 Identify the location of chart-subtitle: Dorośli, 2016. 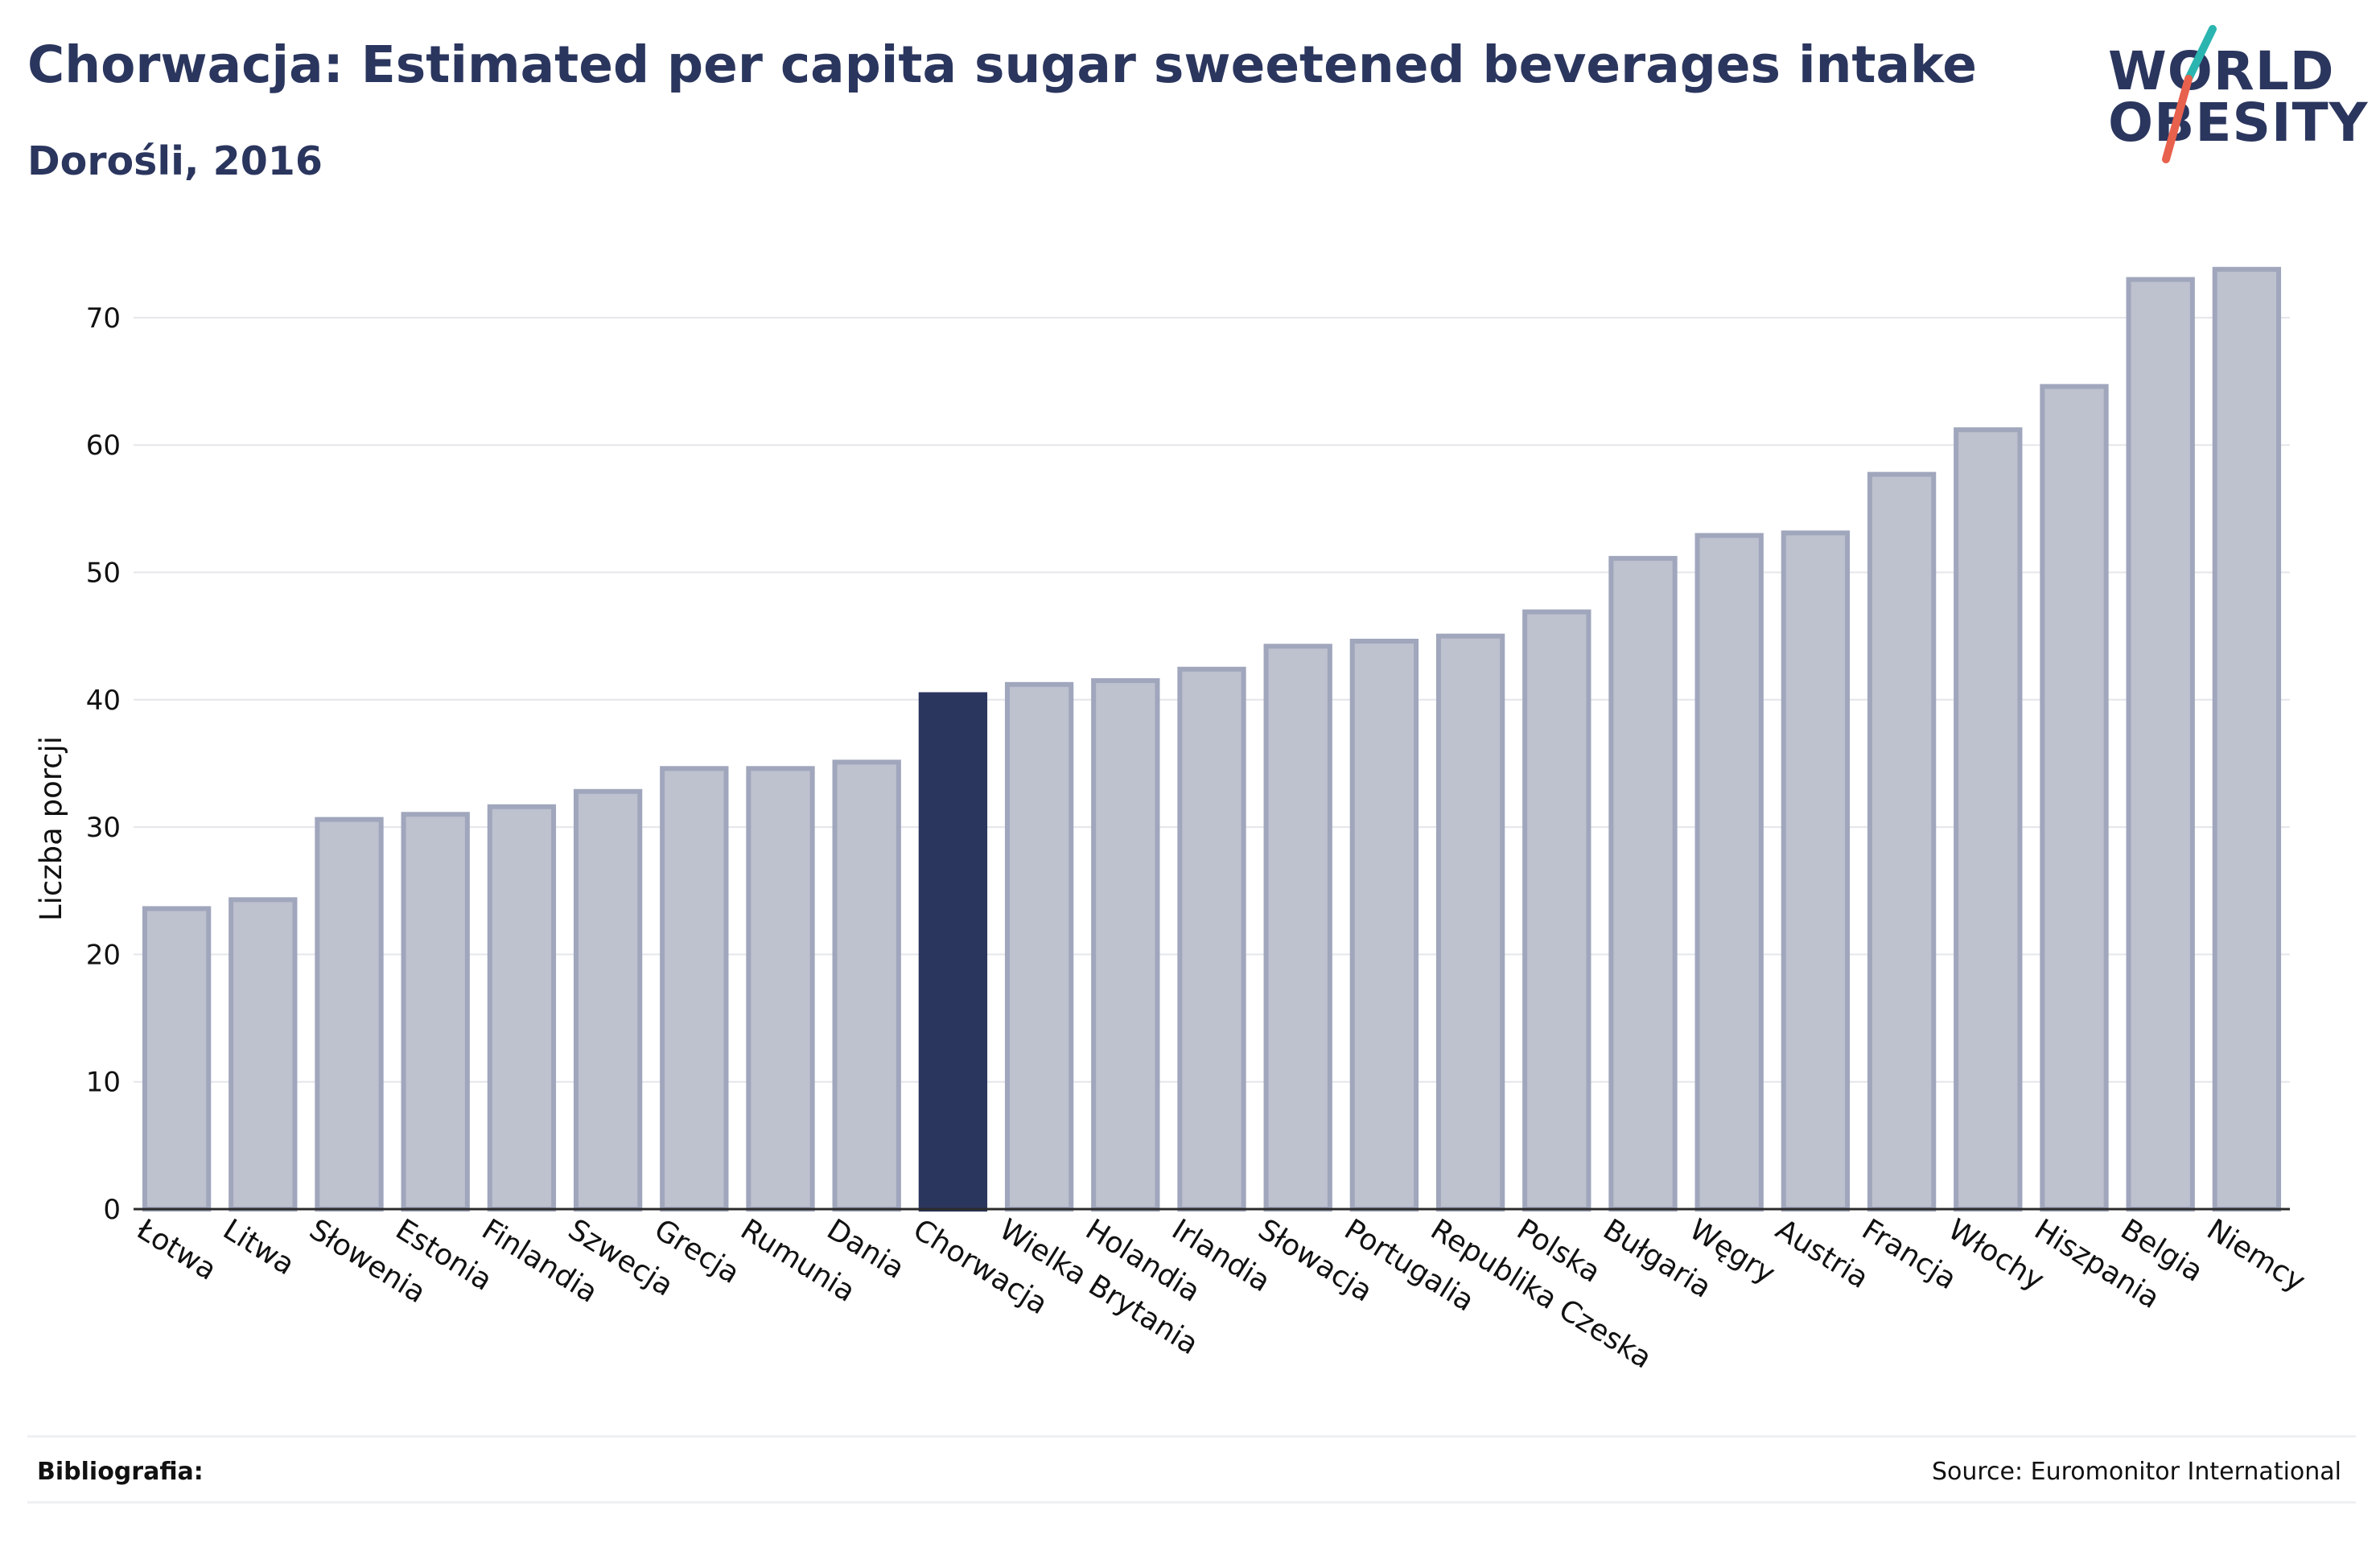
(175, 161).